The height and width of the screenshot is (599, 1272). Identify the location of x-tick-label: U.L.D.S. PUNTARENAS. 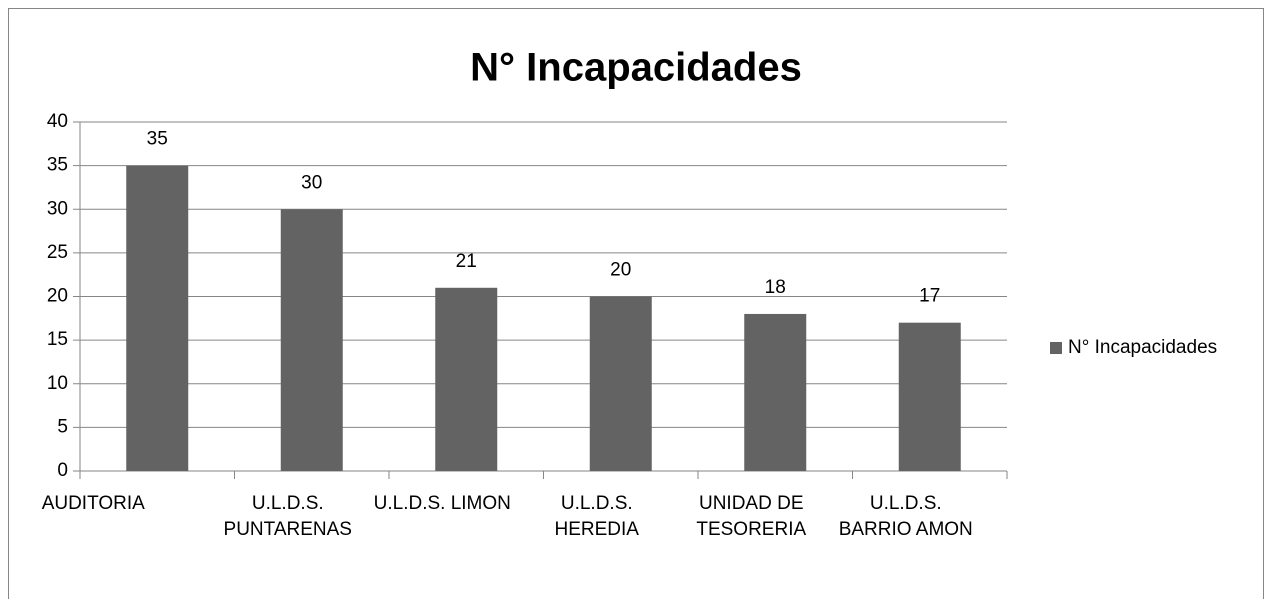
(287, 516).